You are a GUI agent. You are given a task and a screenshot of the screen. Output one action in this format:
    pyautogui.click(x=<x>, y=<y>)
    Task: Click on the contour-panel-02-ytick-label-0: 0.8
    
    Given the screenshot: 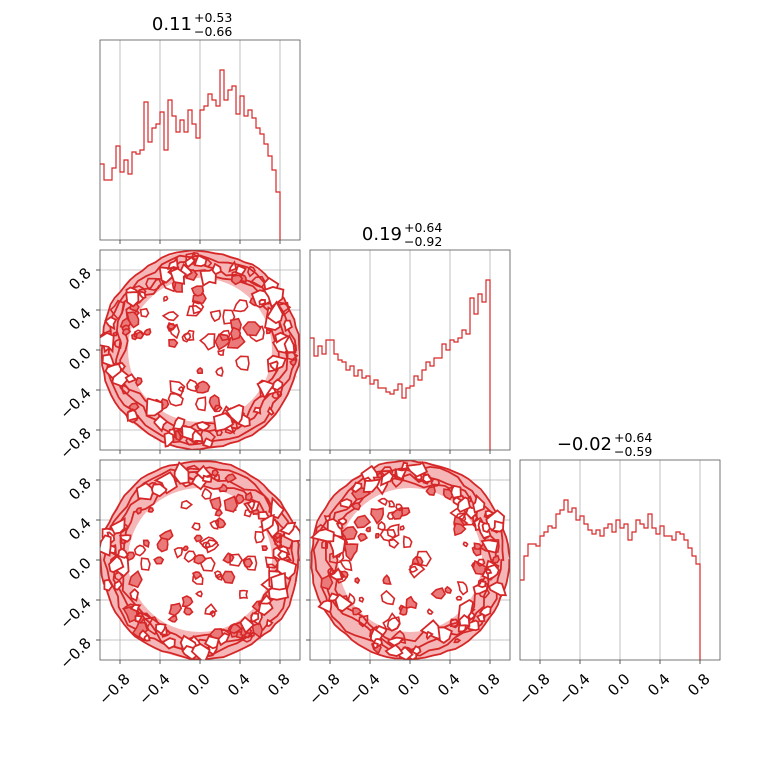 What is the action you would take?
    pyautogui.click(x=80, y=489)
    